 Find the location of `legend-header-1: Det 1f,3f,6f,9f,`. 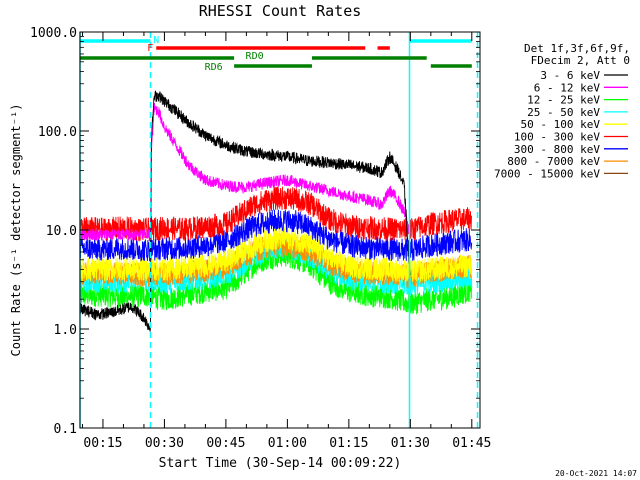

legend-header-1: Det 1f,3f,6f,9f, is located at coordinates (577, 48).